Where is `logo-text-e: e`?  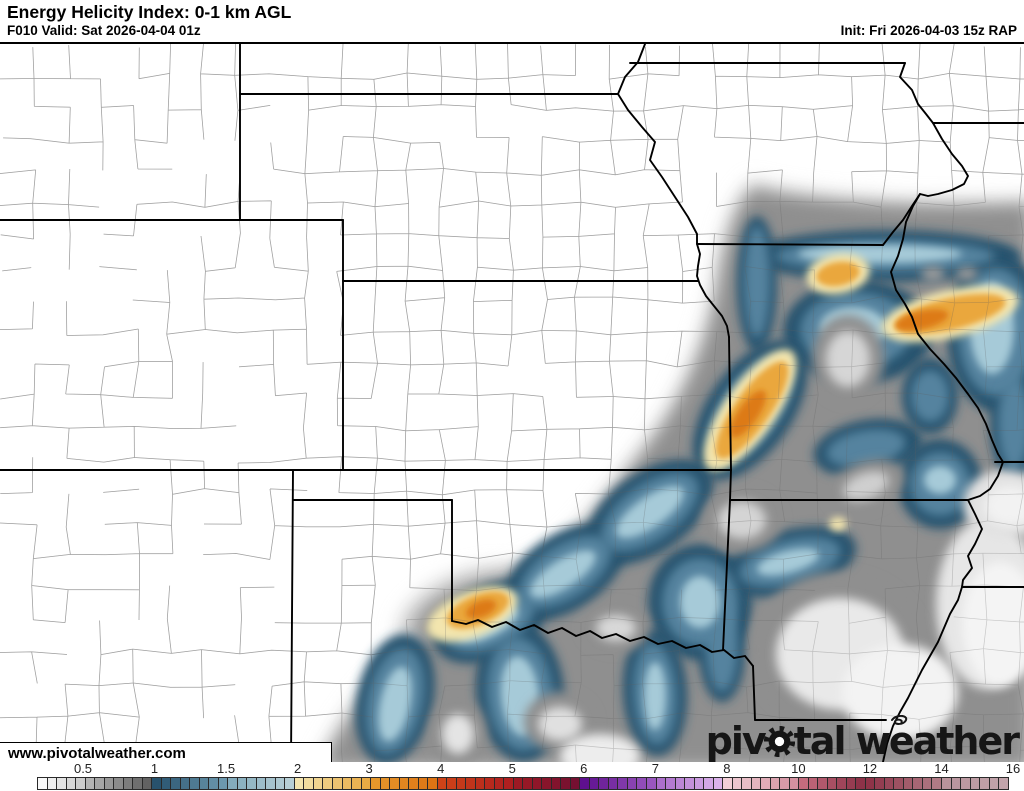
logo-text-e: e is located at coordinates (901, 741).